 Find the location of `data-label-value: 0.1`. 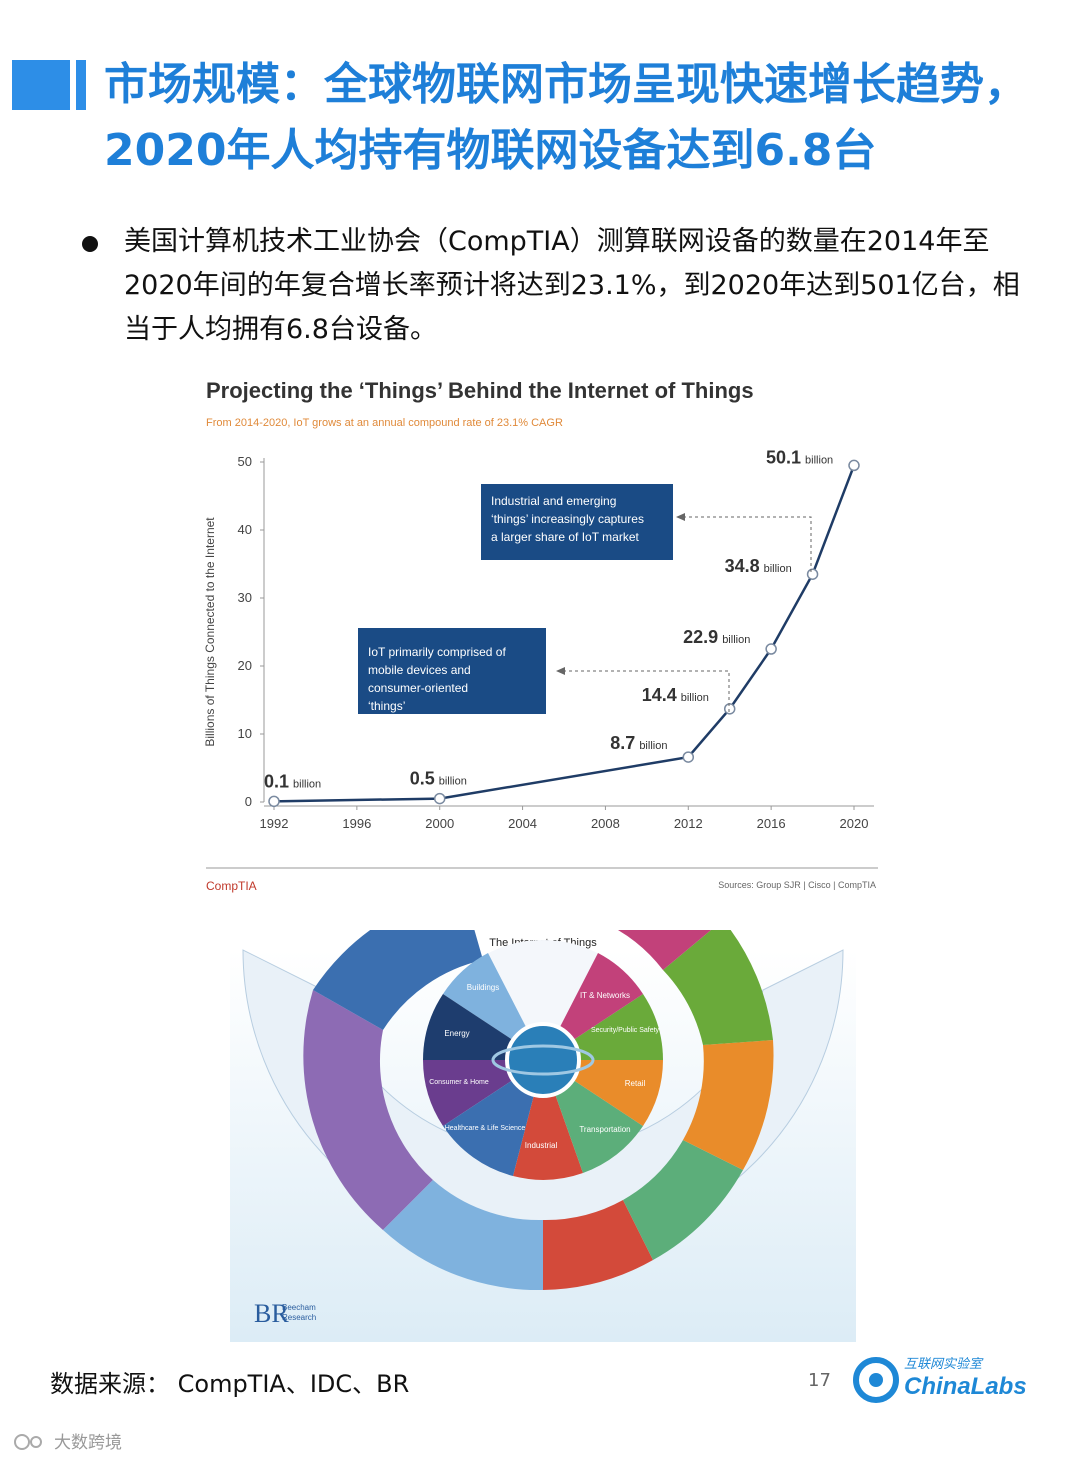

data-label-value: 0.1 is located at coordinates (276, 781).